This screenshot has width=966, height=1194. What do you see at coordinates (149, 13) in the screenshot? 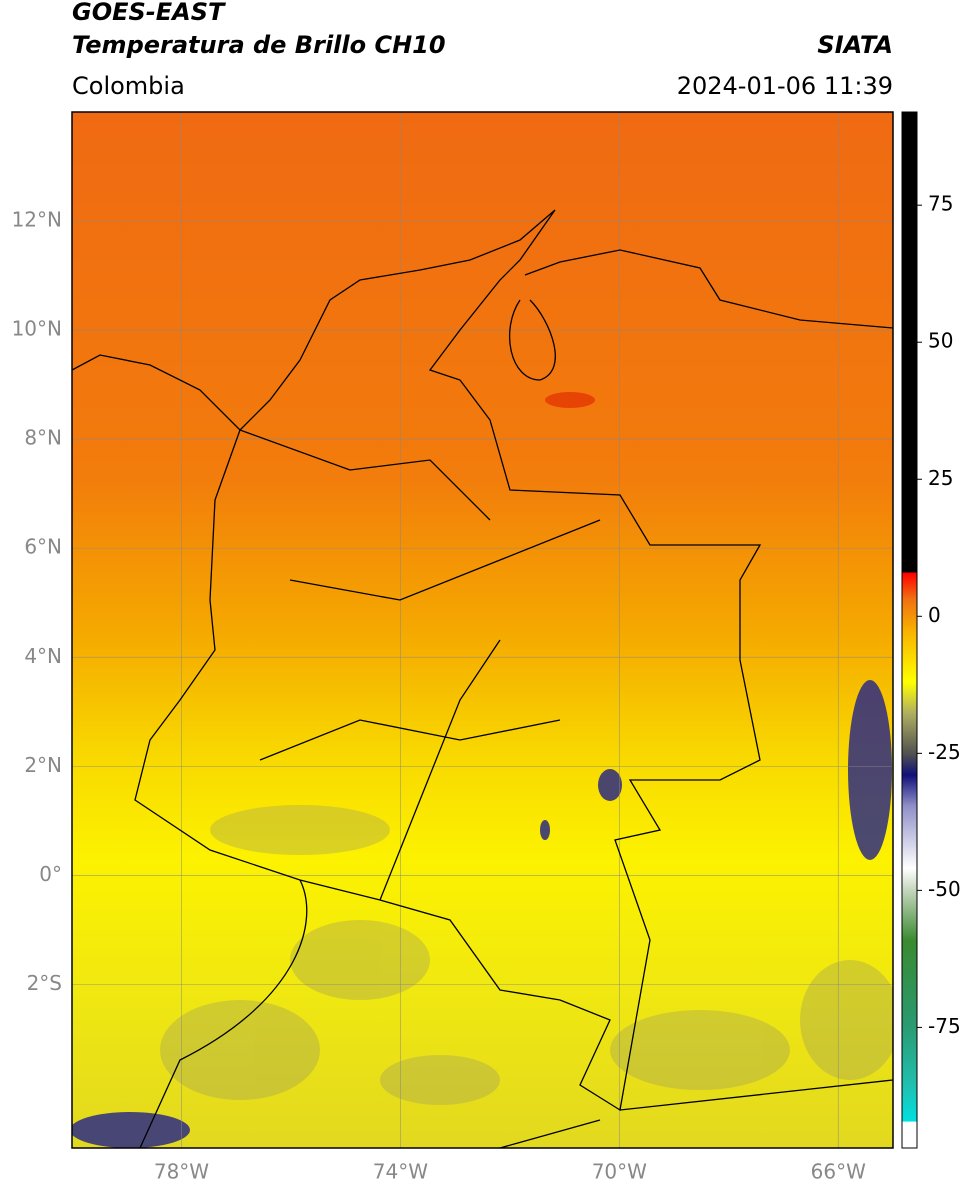
I see `title: GOES-EAST` at bounding box center [149, 13].